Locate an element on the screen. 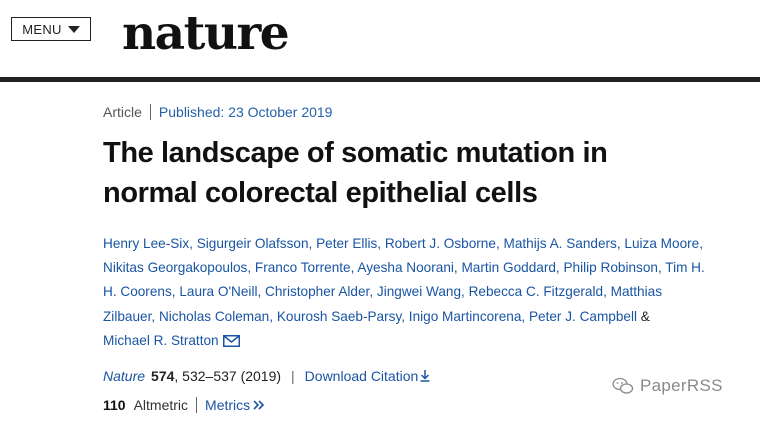 The width and height of the screenshot is (760, 422). author-link: Mathijs A. Sanders is located at coordinates (560, 243).